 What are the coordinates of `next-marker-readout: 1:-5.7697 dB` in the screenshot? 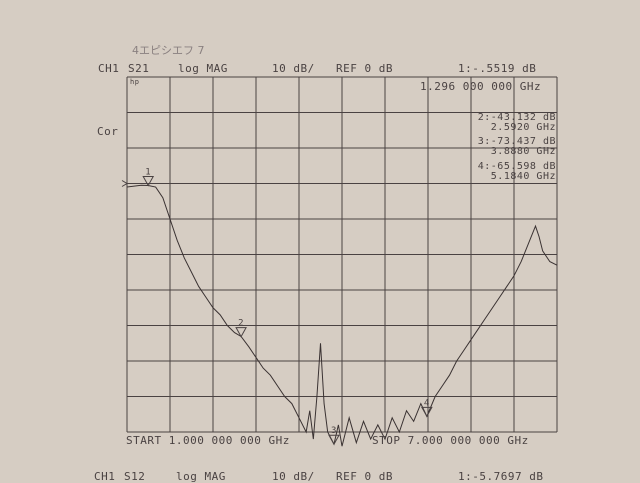 It's located at (501, 476).